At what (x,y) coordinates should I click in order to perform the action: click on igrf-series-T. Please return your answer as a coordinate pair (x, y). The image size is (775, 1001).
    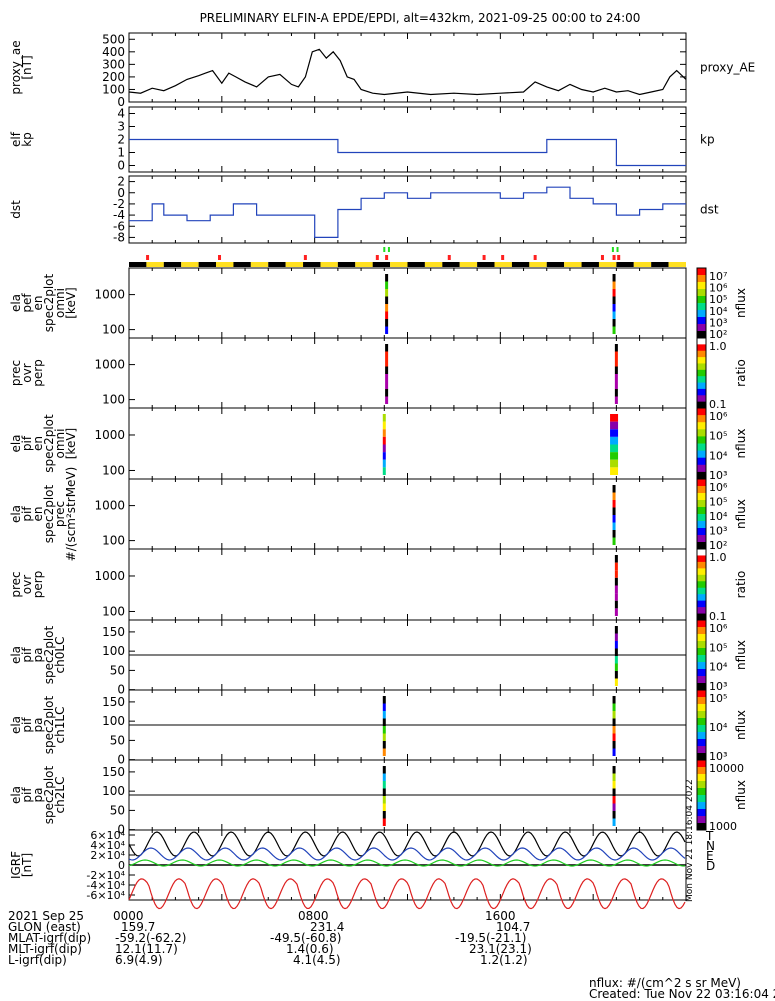
    Looking at the image, I should click on (407, 844).